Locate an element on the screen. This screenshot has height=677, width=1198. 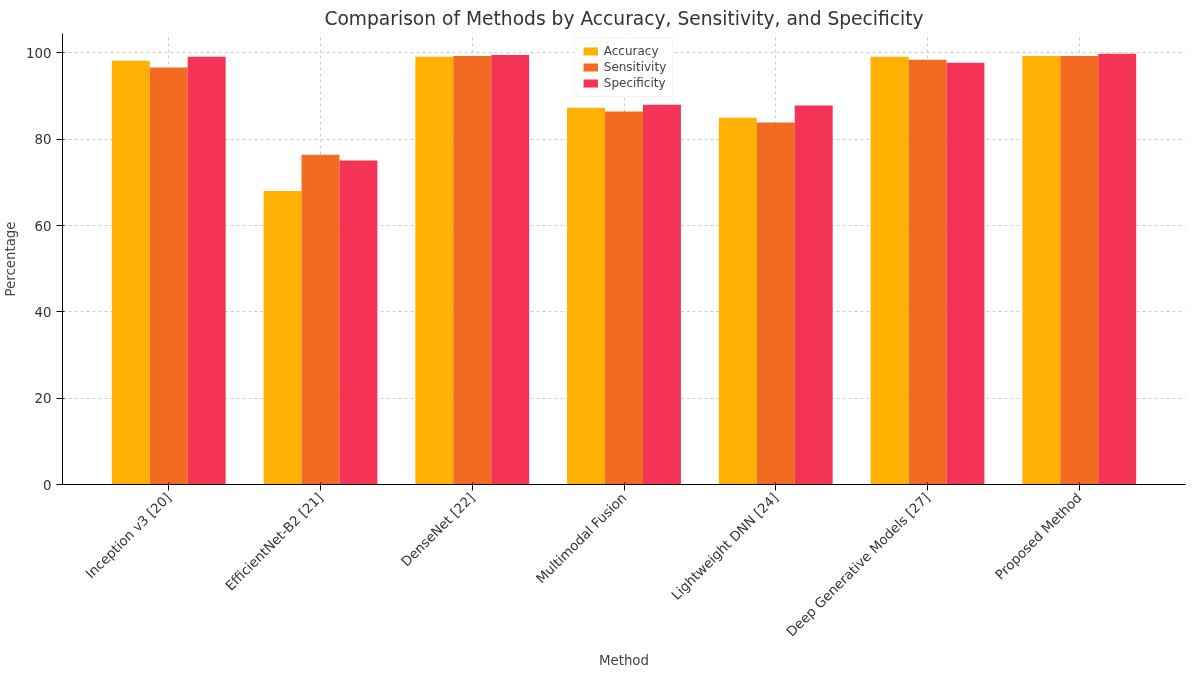
x-axis-title: Method is located at coordinates (624, 660).